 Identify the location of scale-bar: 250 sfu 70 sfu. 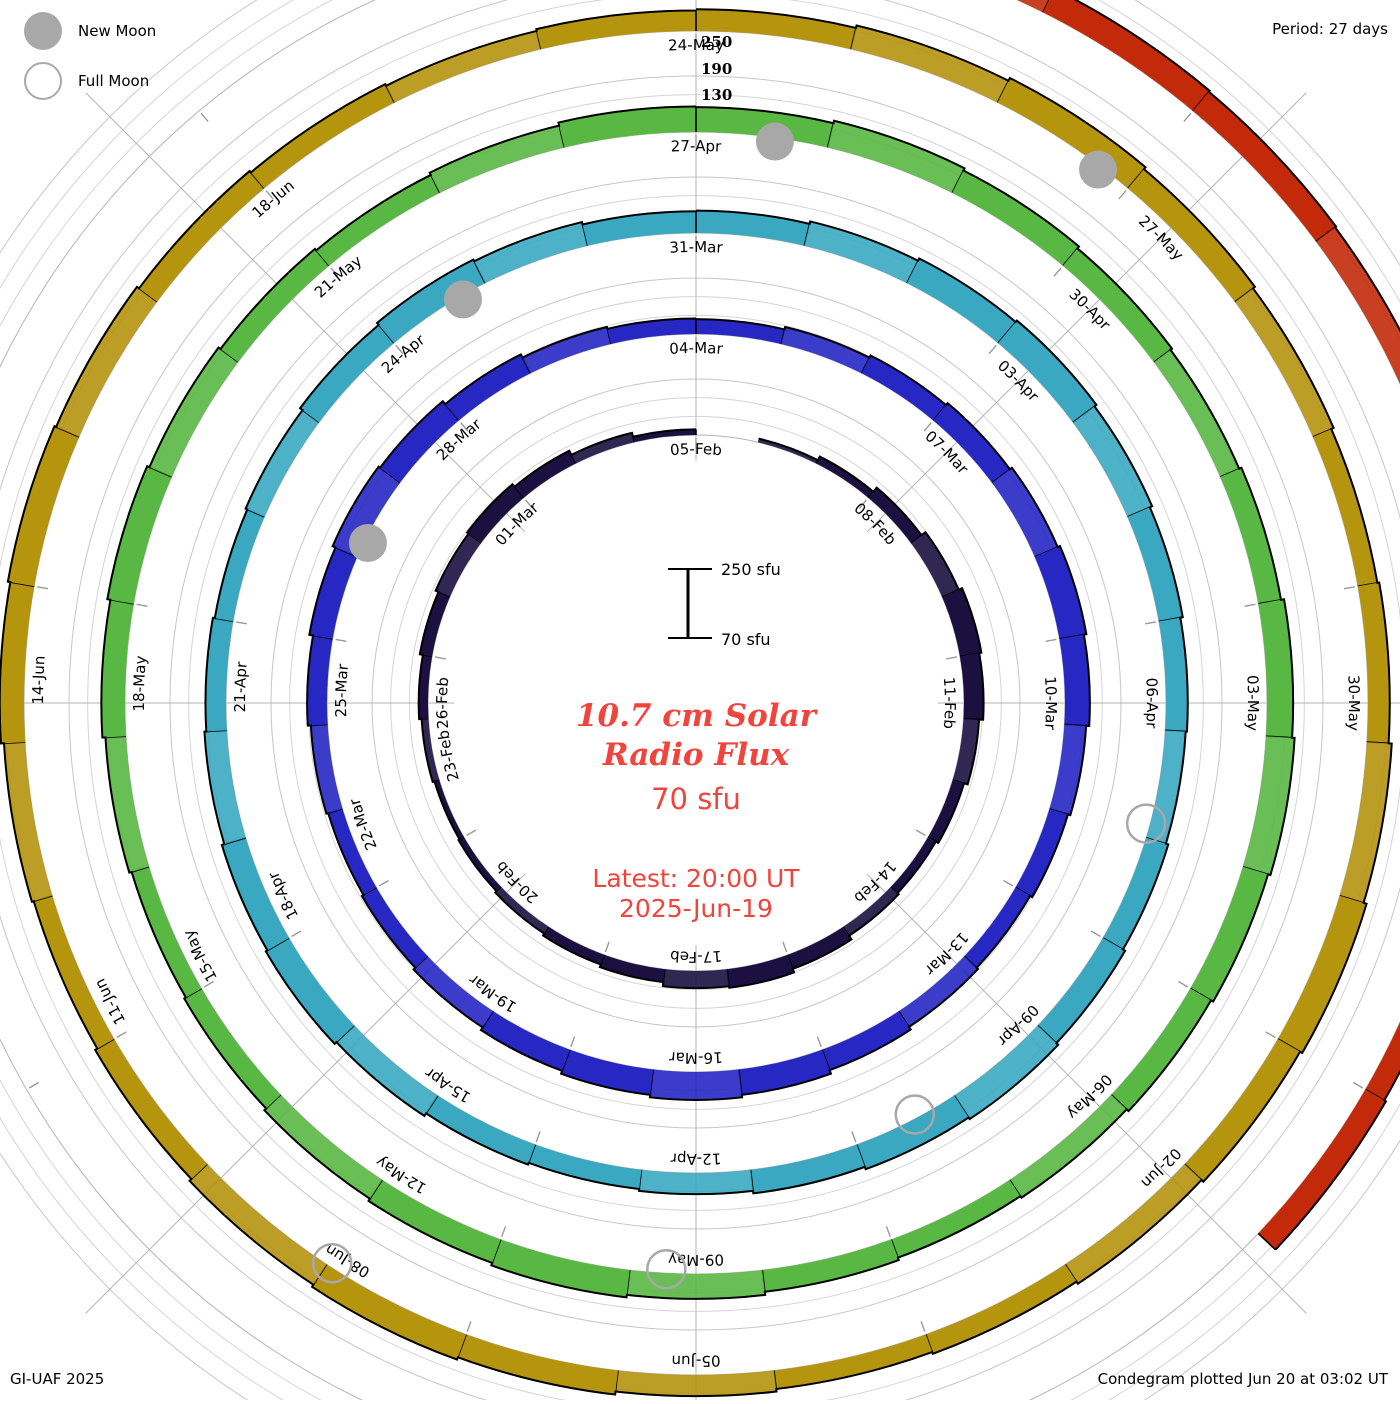
(724, 604).